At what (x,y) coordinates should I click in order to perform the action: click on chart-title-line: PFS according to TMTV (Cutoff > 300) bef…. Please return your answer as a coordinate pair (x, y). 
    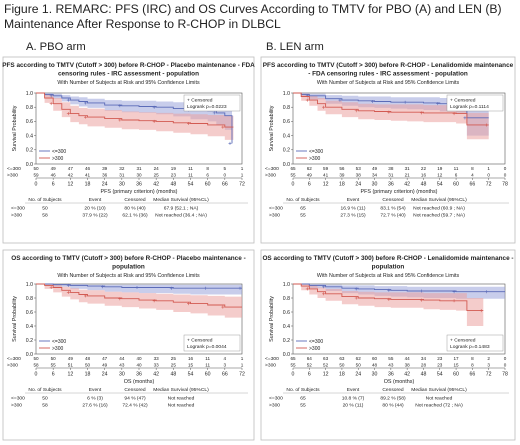
    Looking at the image, I should click on (388, 65).